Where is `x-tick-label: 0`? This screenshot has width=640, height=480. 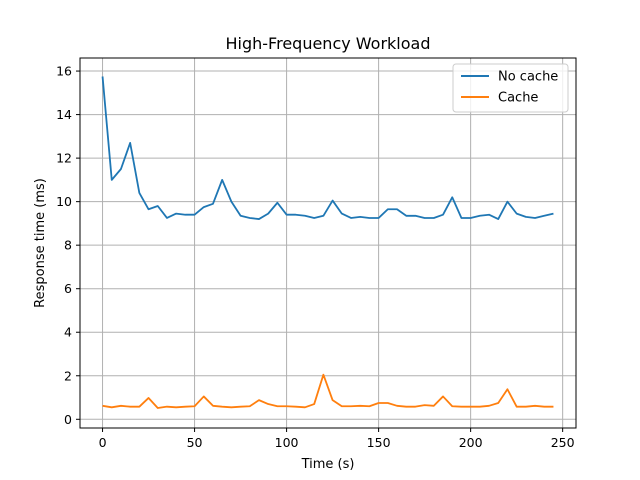 x-tick-label: 0 is located at coordinates (103, 442).